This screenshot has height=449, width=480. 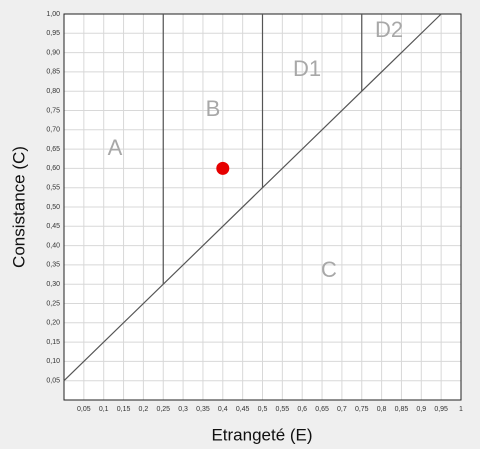 I want to click on y-tick-label: 0,15, so click(x=53, y=342).